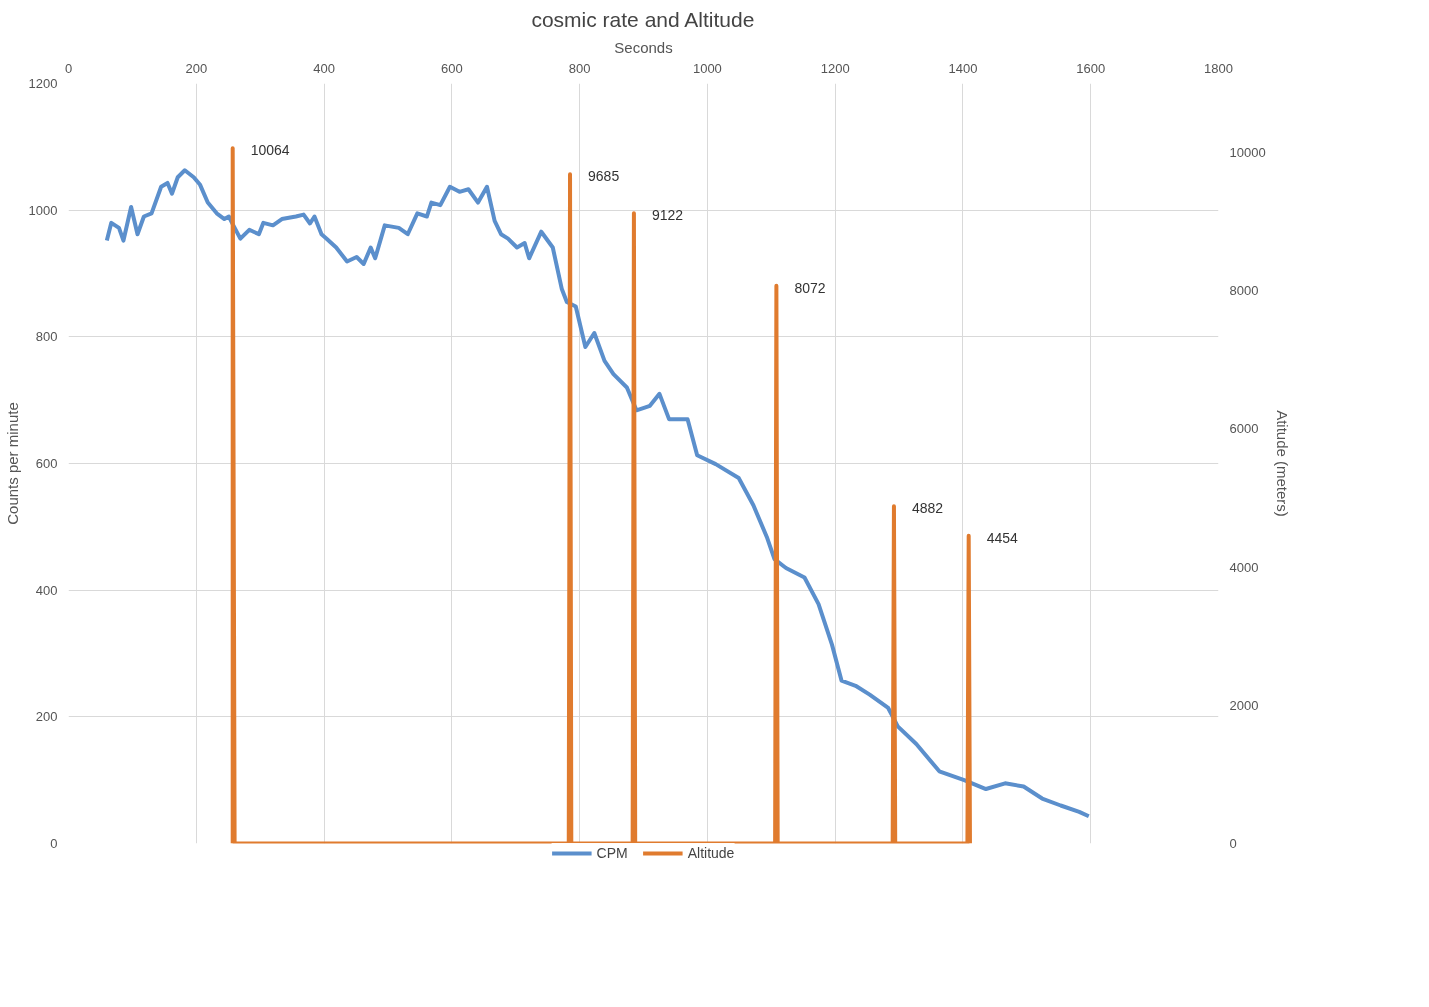 This screenshot has width=1429, height=1007. Describe the element at coordinates (835, 68) in the screenshot. I see `x-tick-label: 1200` at that location.